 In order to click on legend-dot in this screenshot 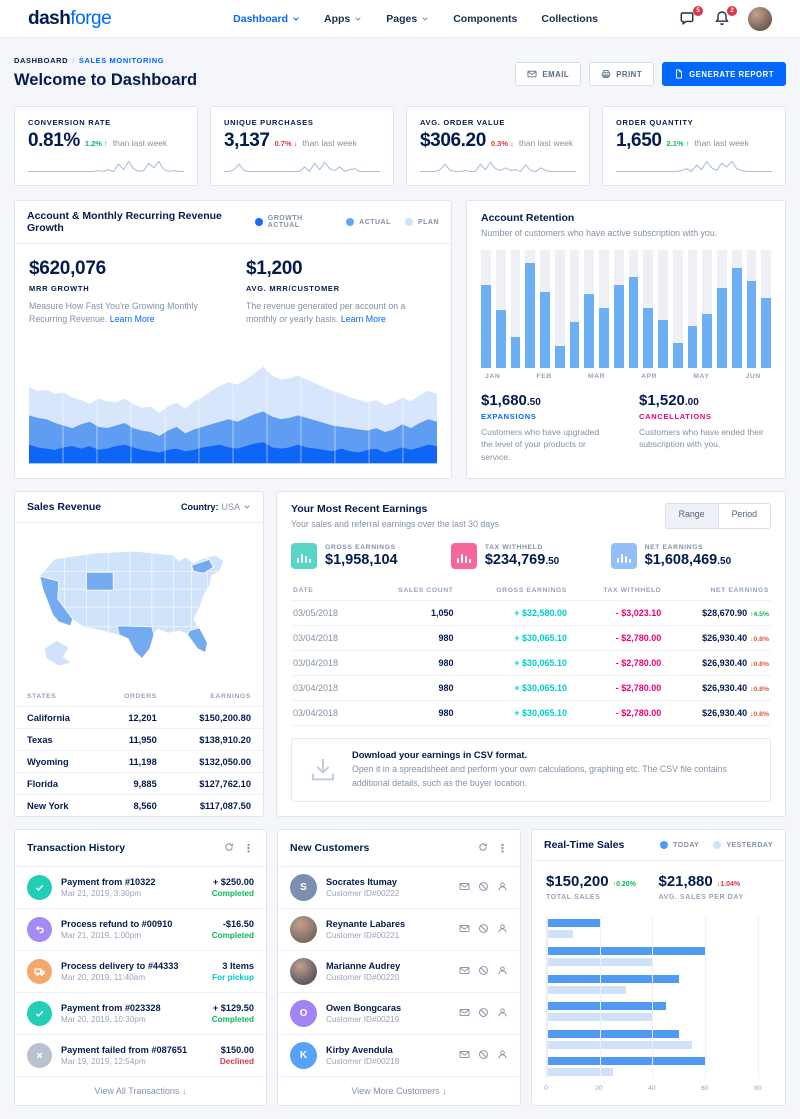, I will do `click(408, 222)`.